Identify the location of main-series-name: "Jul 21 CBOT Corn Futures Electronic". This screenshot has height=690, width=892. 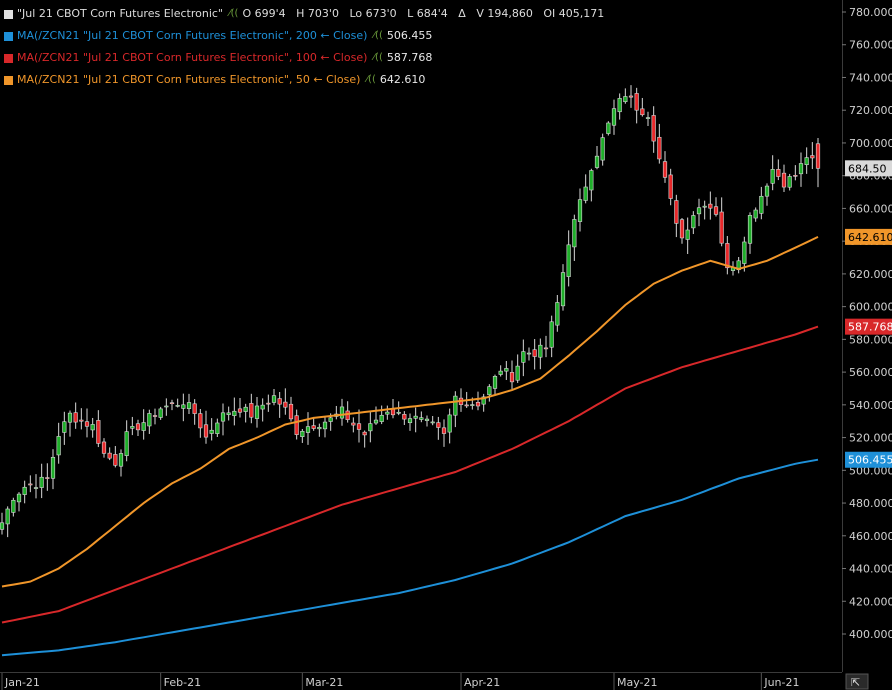
(120, 13).